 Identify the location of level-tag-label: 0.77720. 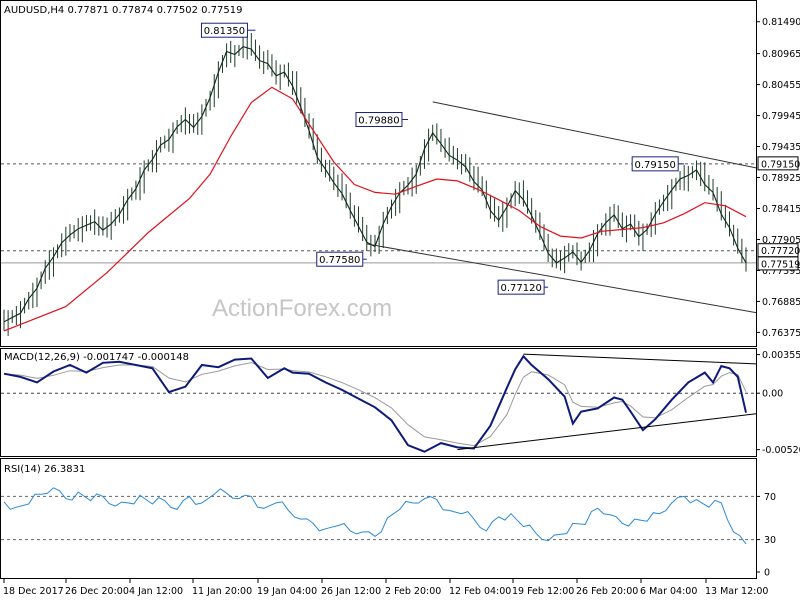
(780, 251).